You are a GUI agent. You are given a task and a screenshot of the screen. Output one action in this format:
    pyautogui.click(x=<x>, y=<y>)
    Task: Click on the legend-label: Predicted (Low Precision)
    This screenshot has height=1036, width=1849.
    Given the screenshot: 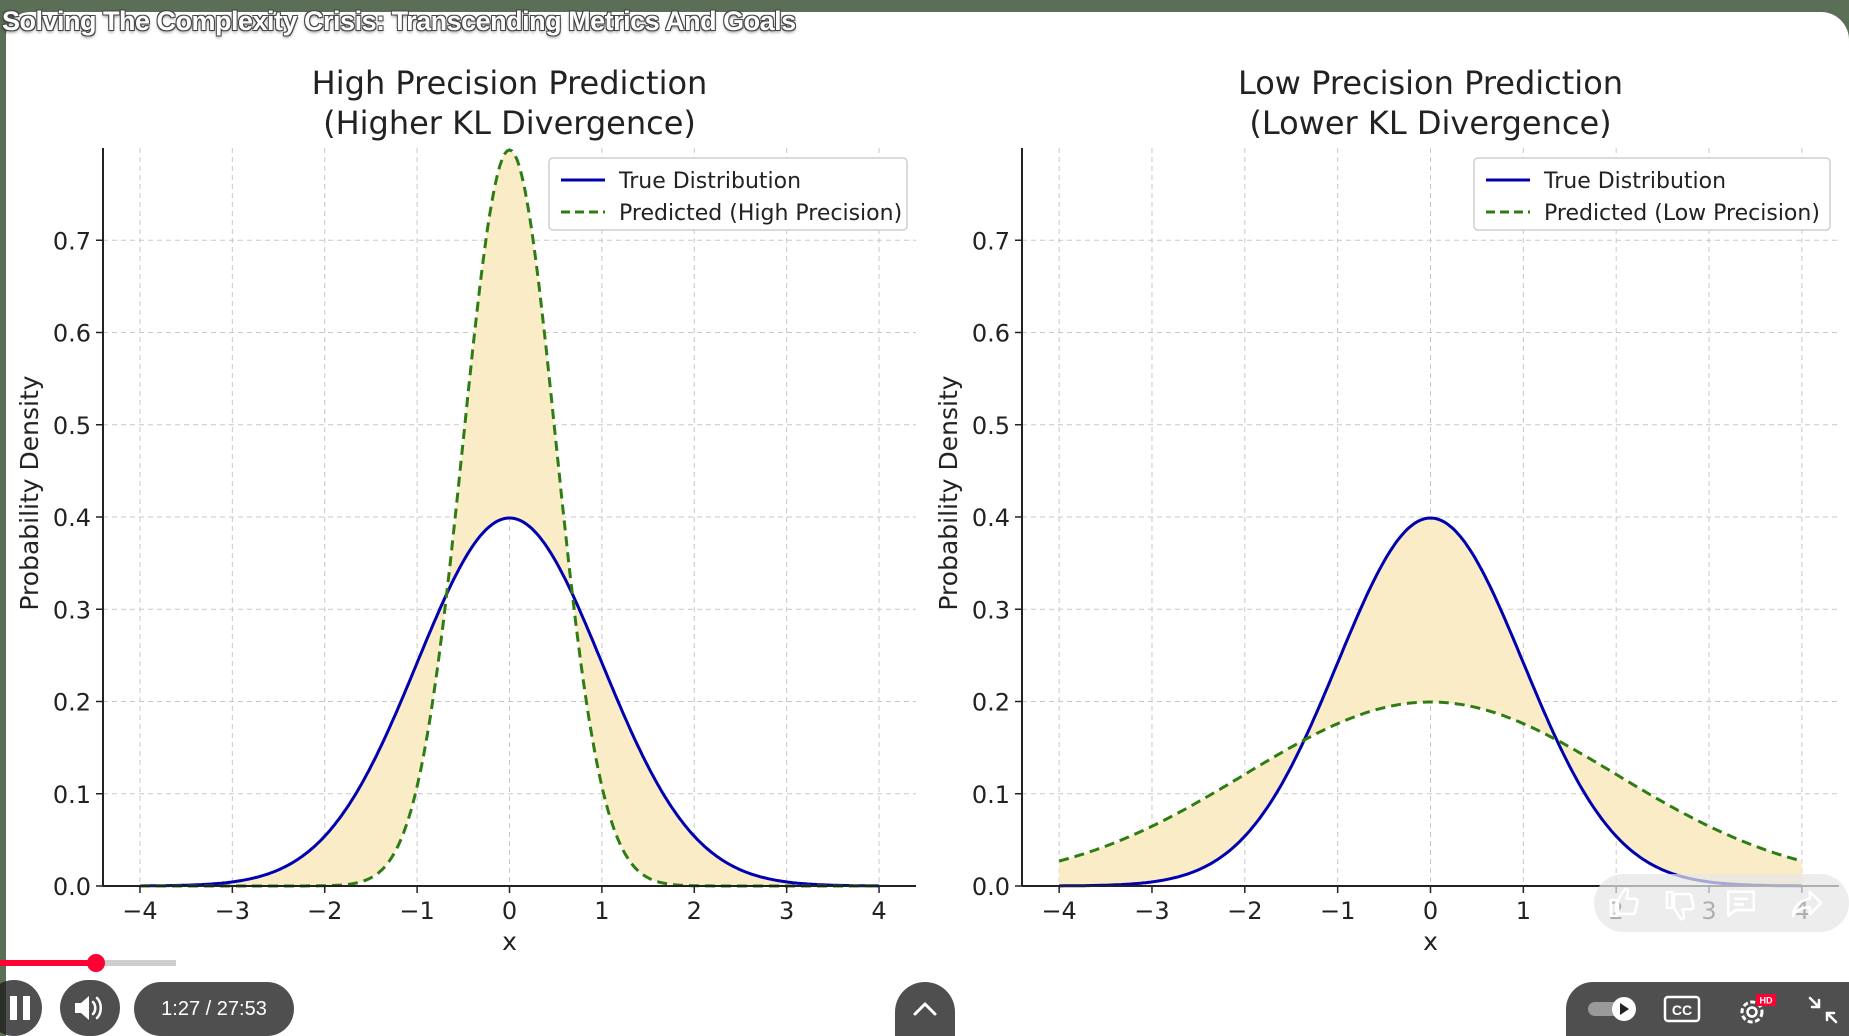 What is the action you would take?
    pyautogui.click(x=1682, y=213)
    